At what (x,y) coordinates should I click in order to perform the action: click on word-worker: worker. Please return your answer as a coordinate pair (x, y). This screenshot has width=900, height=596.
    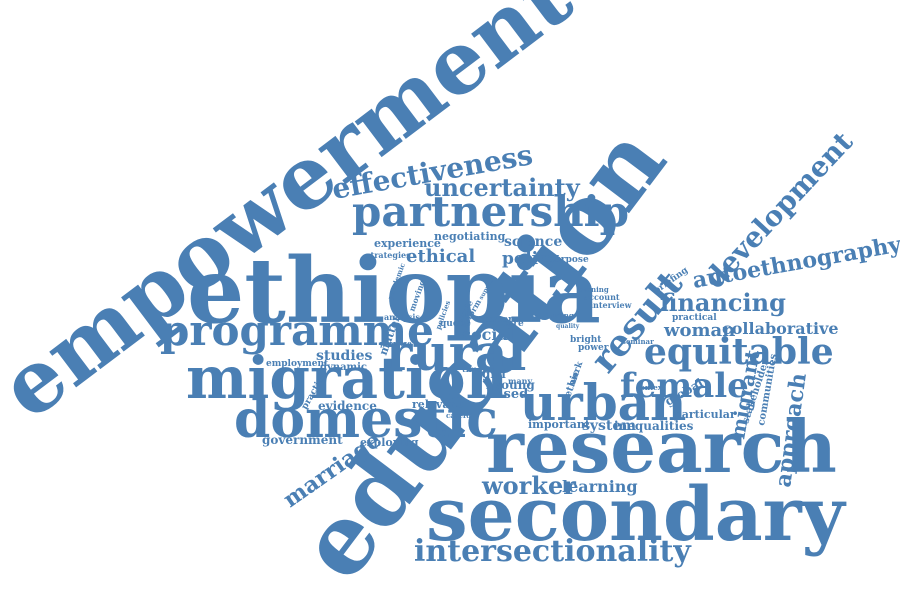
    Looking at the image, I should click on (528, 485).